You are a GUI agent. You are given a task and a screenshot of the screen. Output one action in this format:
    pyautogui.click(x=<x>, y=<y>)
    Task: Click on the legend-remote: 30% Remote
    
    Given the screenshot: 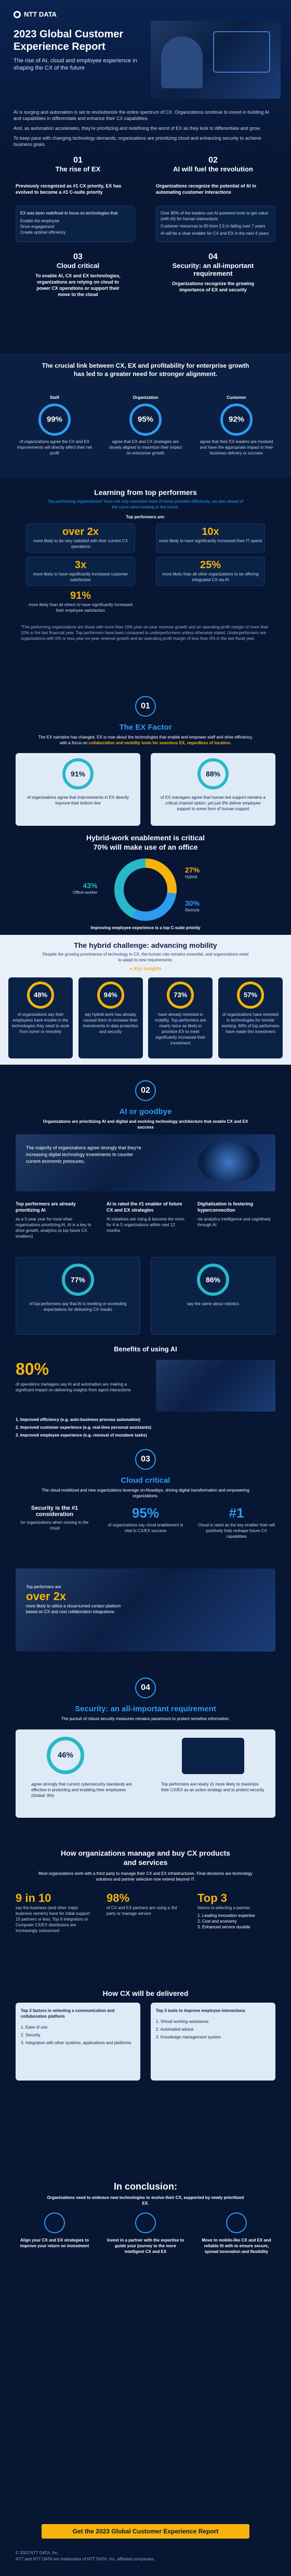 What is the action you would take?
    pyautogui.click(x=193, y=906)
    